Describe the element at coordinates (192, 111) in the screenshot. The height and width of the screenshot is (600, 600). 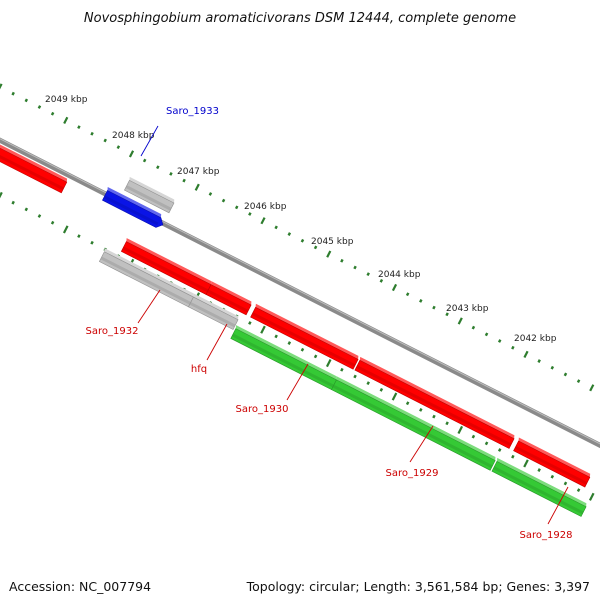
I see `gene-label: Saro_1933` at that location.